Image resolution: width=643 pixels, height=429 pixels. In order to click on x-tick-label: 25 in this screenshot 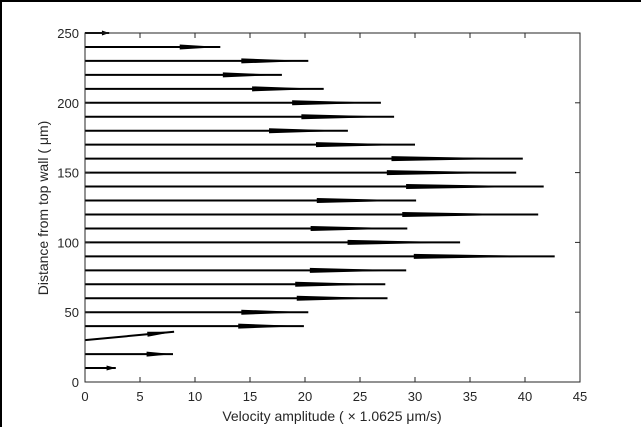, I will do `click(360, 396)`.